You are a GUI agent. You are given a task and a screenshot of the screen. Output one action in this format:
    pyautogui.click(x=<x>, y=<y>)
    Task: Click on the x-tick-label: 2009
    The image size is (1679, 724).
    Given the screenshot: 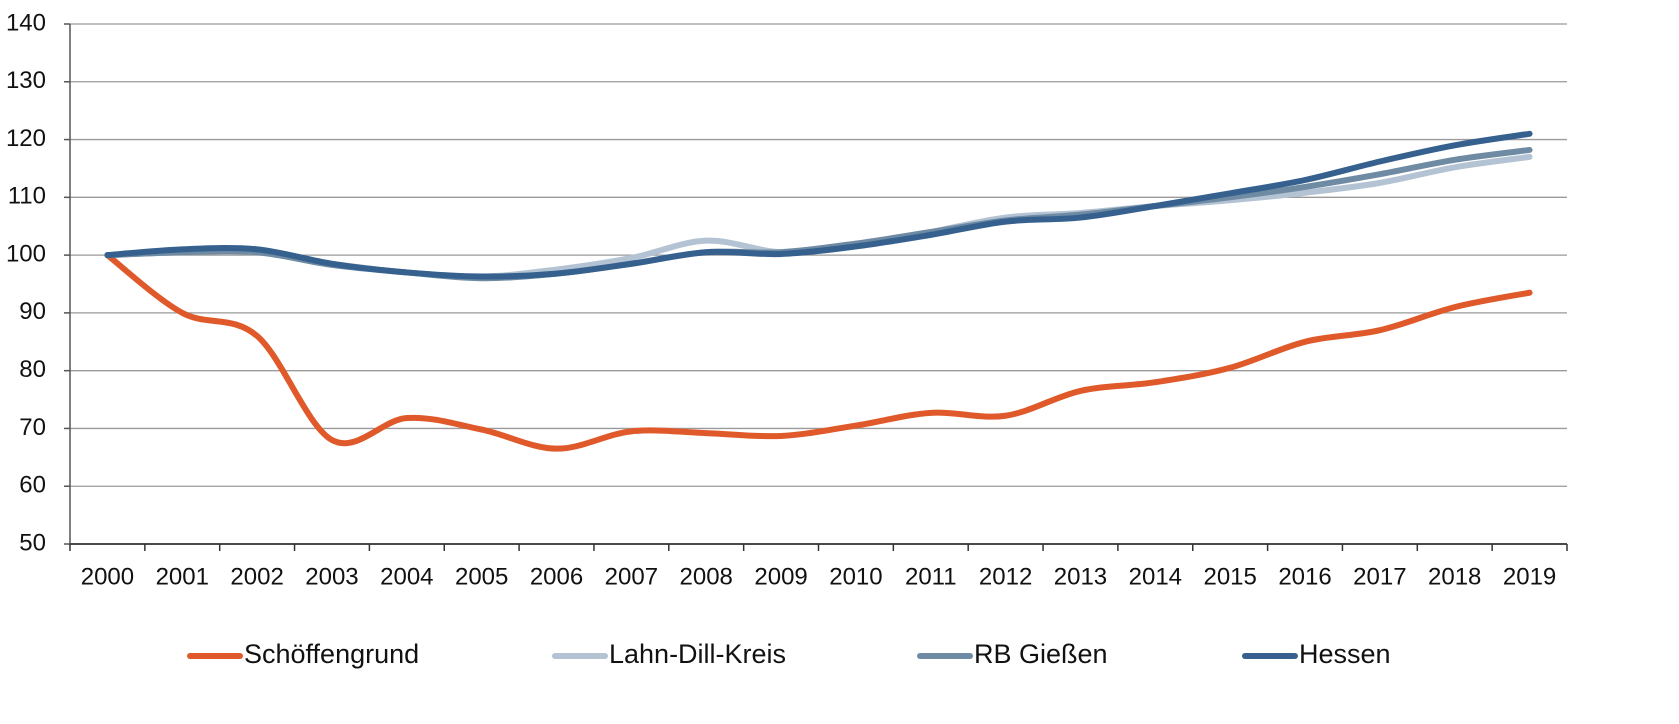 What is the action you would take?
    pyautogui.click(x=780, y=576)
    